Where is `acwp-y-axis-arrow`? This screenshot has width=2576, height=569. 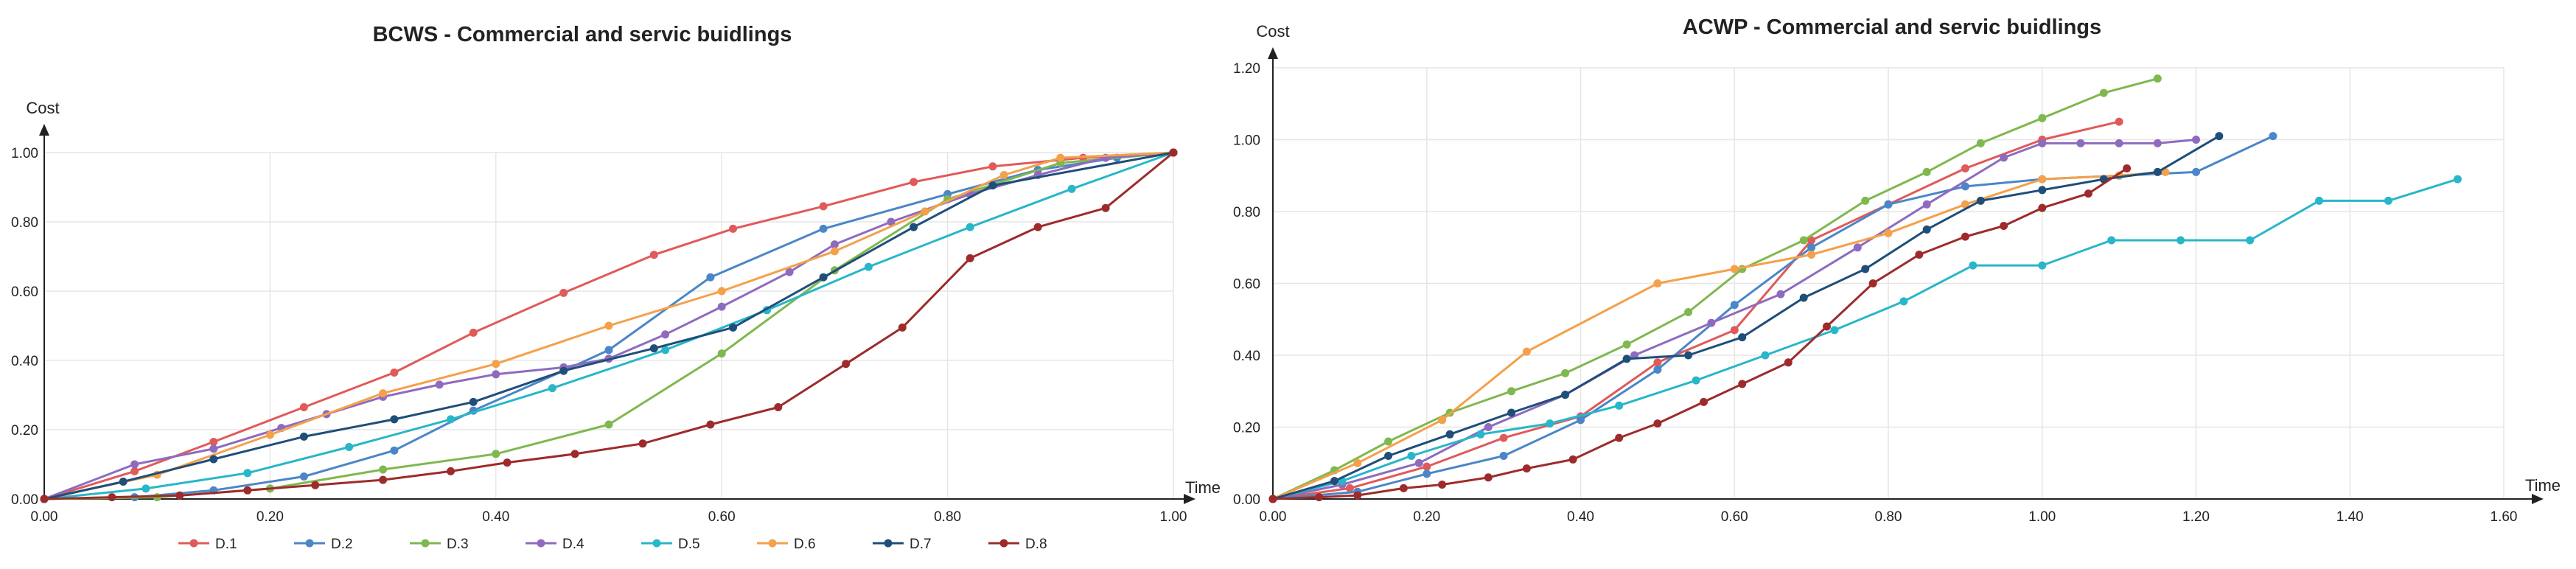 acwp-y-axis-arrow is located at coordinates (1273, 53).